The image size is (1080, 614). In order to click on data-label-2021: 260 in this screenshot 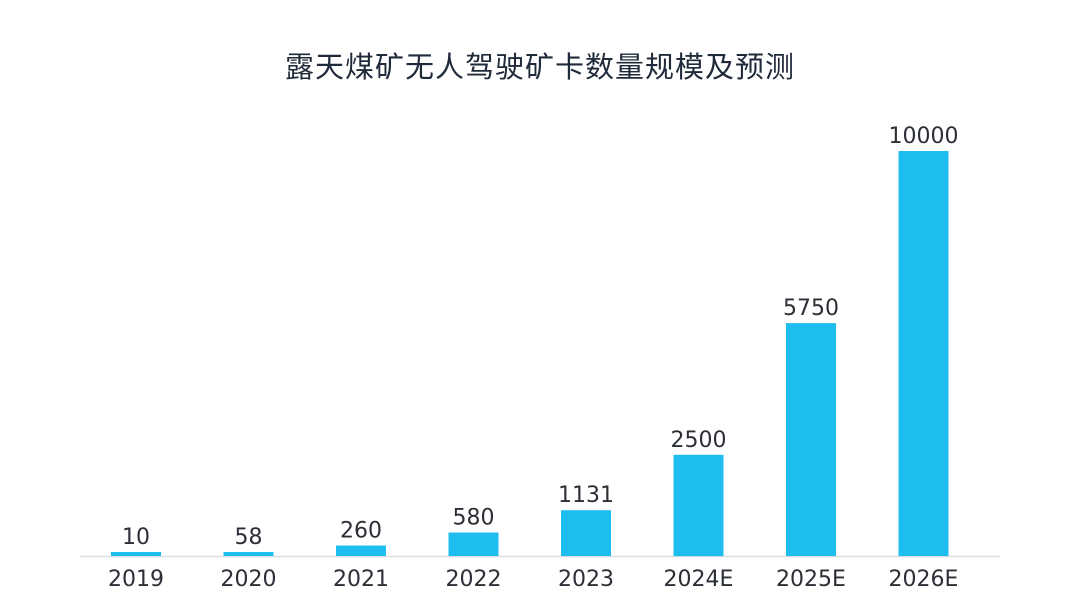, I will do `click(361, 531)`.